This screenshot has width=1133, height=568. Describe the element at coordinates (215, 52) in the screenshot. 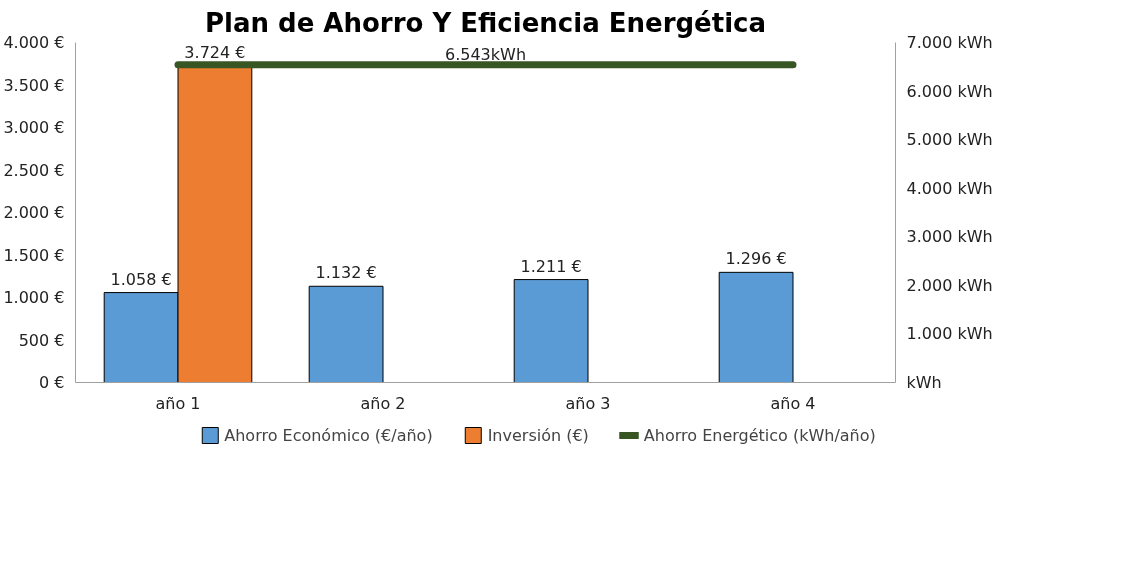

I see `data-label: 3.724 €` at that location.